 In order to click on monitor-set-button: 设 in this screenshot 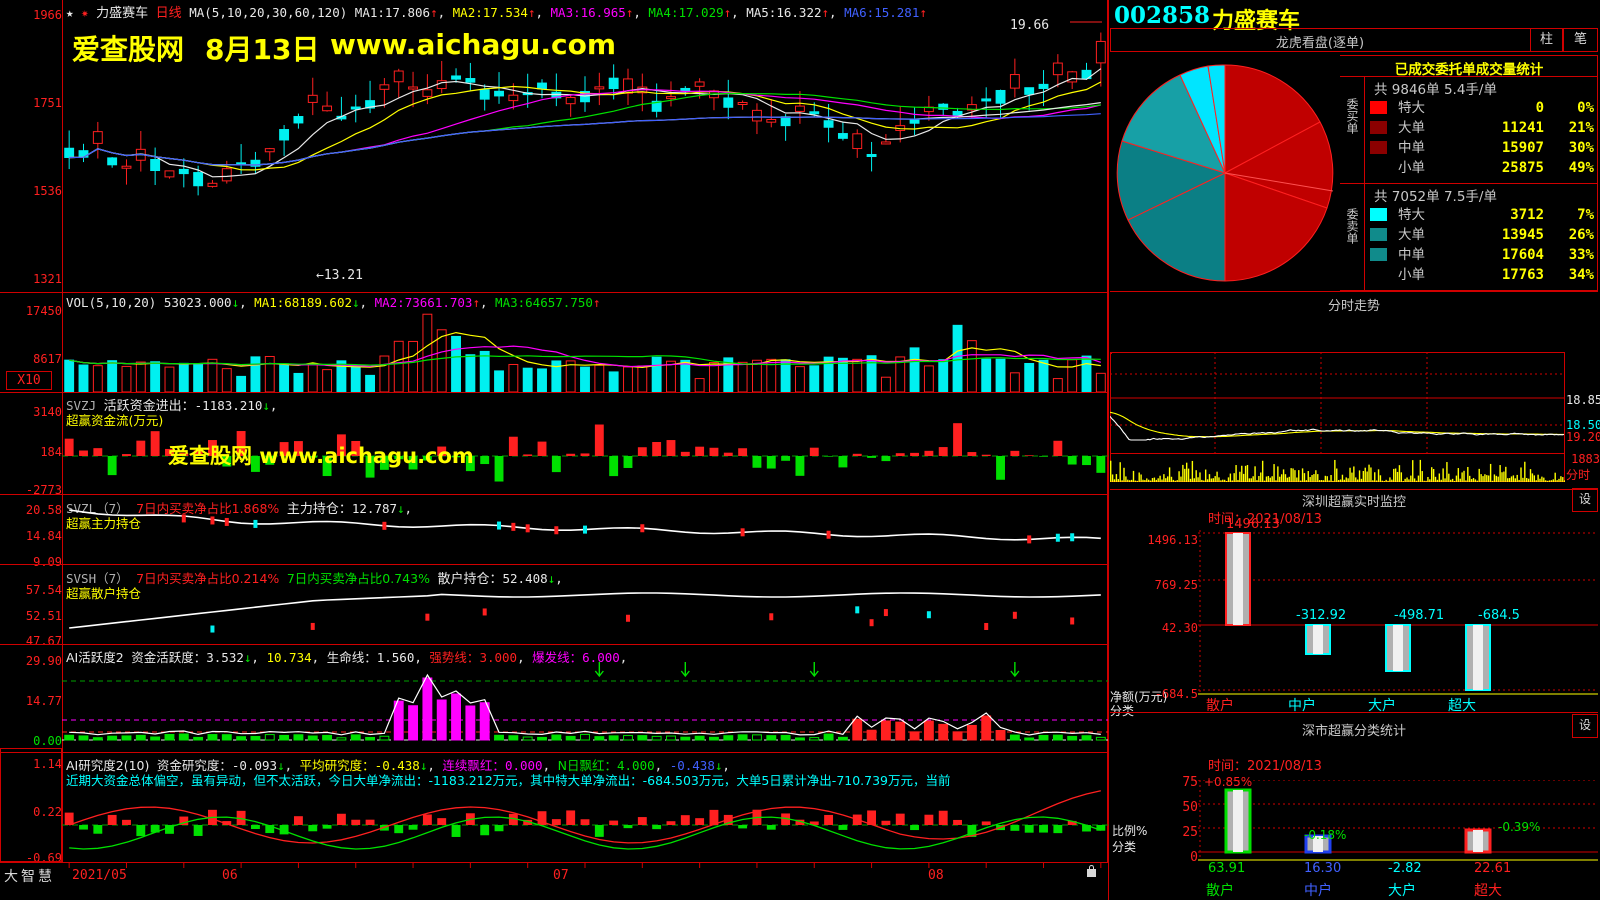, I will do `click(1585, 500)`.